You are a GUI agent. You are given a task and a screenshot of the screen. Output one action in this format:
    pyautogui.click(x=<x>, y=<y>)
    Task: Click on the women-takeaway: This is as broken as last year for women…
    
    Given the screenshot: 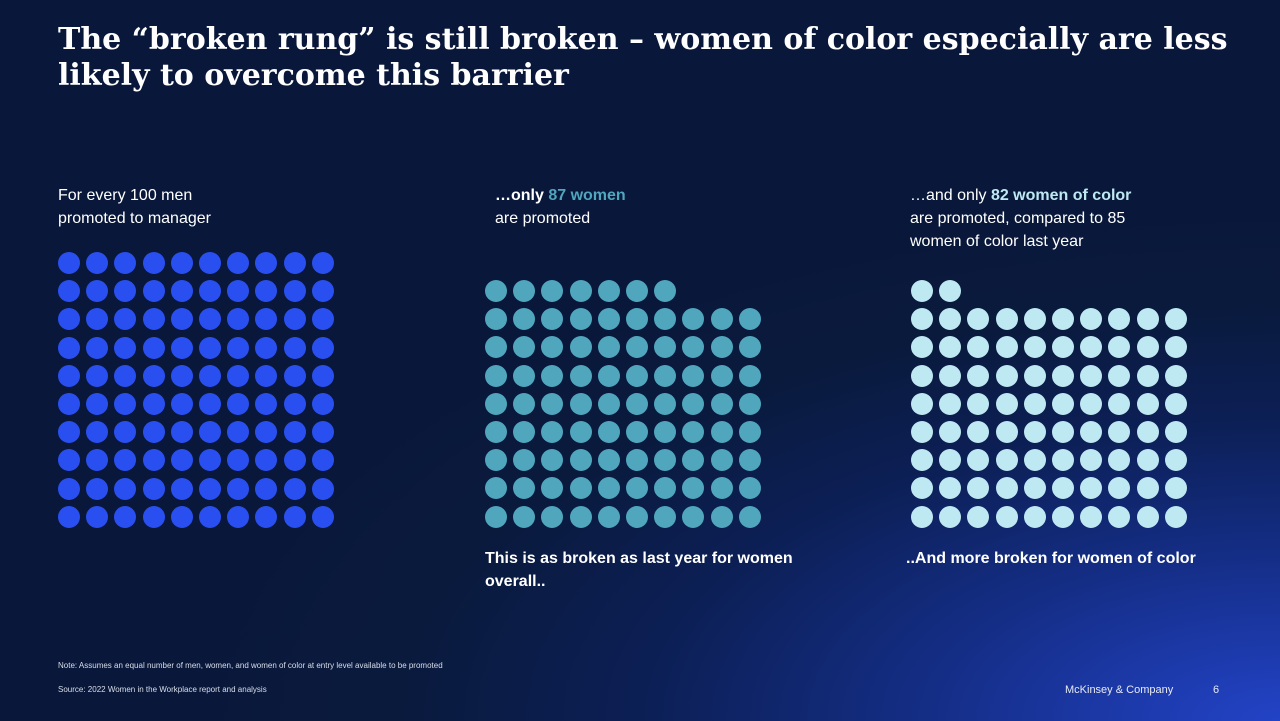 What is the action you would take?
    pyautogui.click(x=639, y=570)
    